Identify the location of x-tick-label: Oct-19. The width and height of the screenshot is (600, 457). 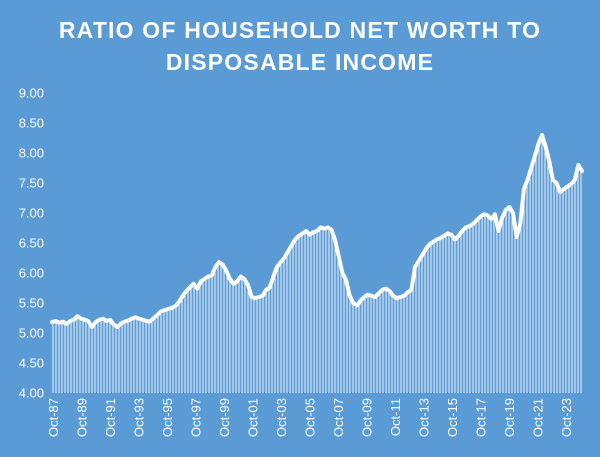
(509, 417).